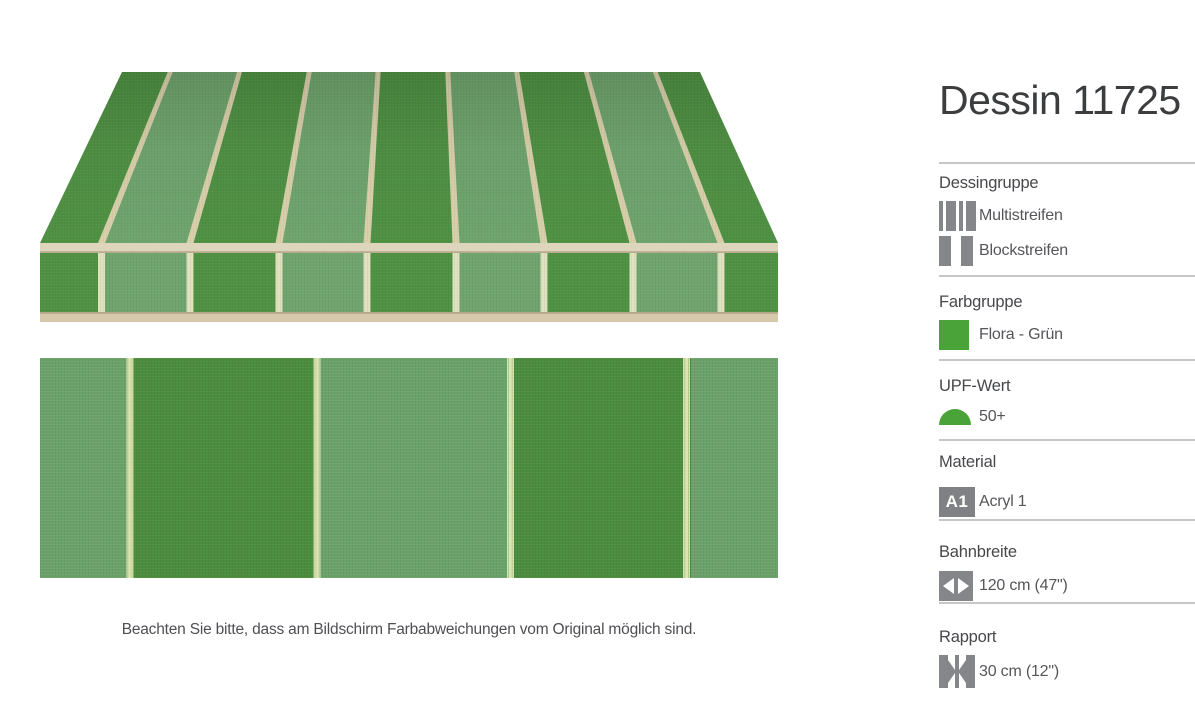 This screenshot has width=1195, height=707. What do you see at coordinates (959, 216) in the screenshot?
I see `multistripe-icon` at bounding box center [959, 216].